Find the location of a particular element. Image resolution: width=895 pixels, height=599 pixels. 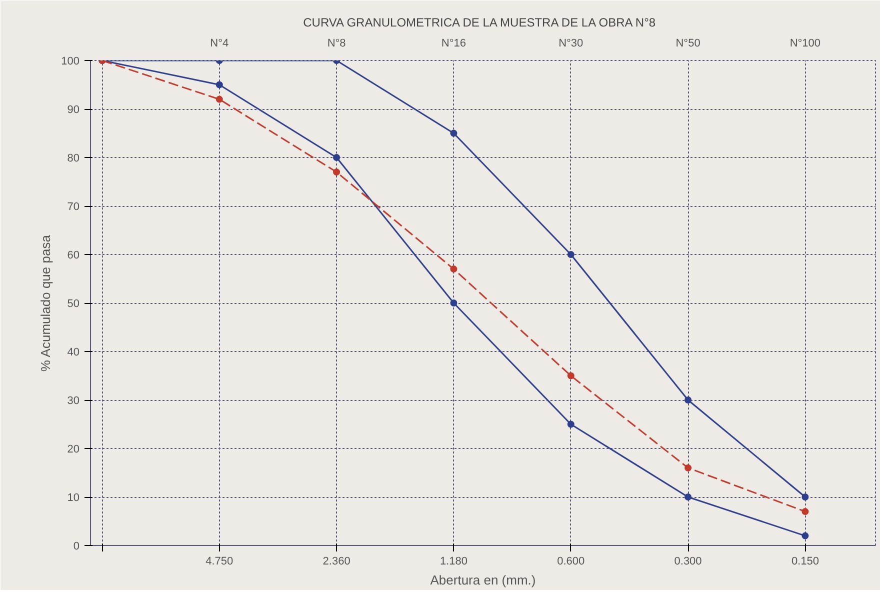

chart-title: CURVA GRANULOMETRICA DE LA MUESTRA DE LA OBRA N°8 is located at coordinates (479, 23).